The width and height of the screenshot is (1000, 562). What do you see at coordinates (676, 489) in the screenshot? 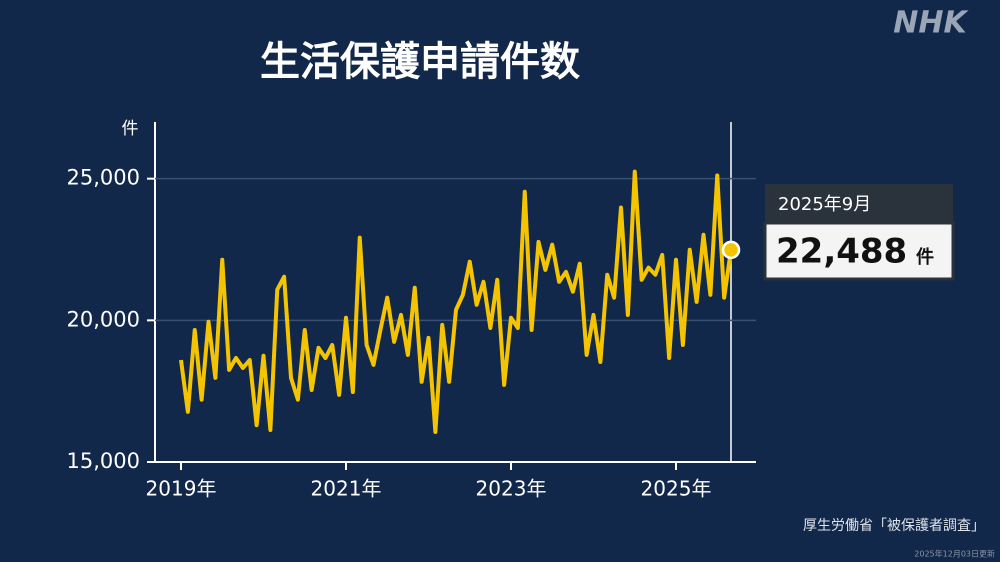
I see `x-tick-label: 2025年` at bounding box center [676, 489].